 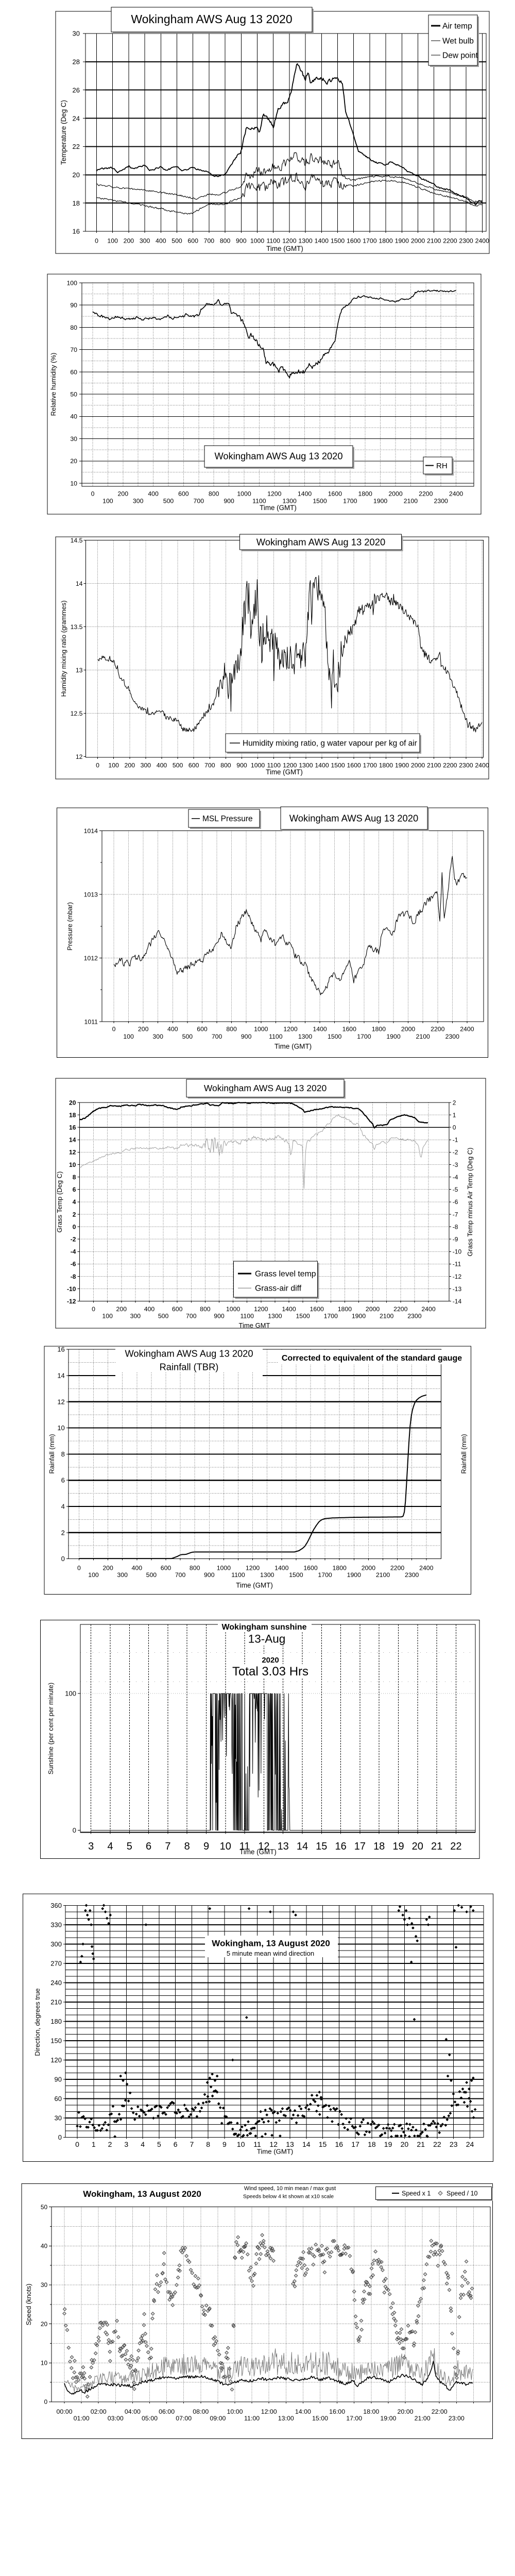 I want to click on svg-text: MSL Pressure, so click(x=228, y=819).